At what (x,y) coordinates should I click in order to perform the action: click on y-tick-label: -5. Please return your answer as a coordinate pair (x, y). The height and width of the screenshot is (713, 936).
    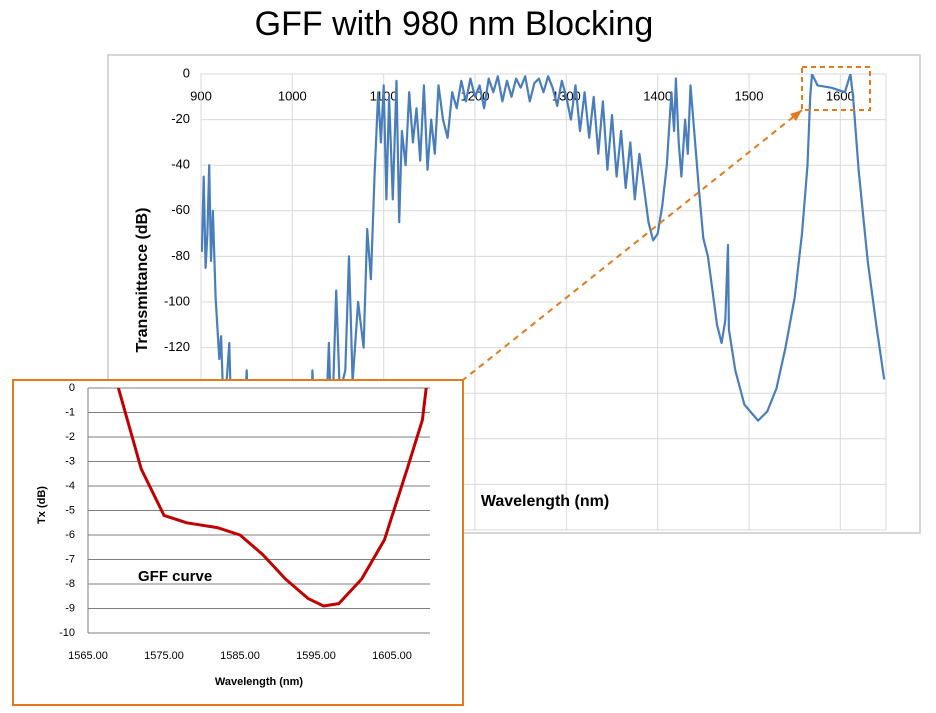
    Looking at the image, I should click on (70, 510).